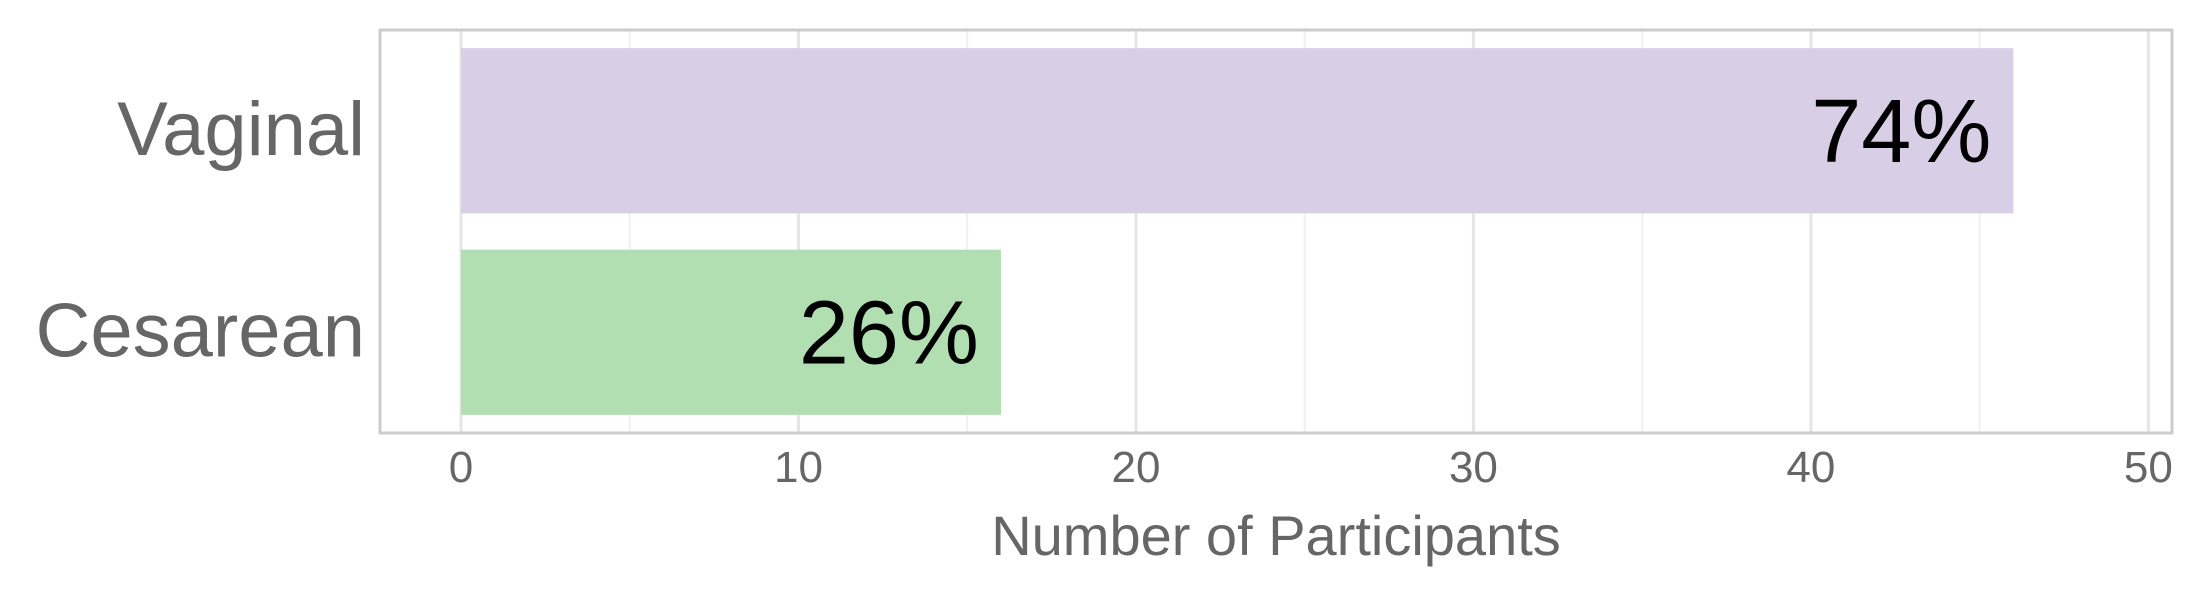 The image size is (2200, 600). What do you see at coordinates (1473, 467) in the screenshot?
I see `x-tick-label: 30` at bounding box center [1473, 467].